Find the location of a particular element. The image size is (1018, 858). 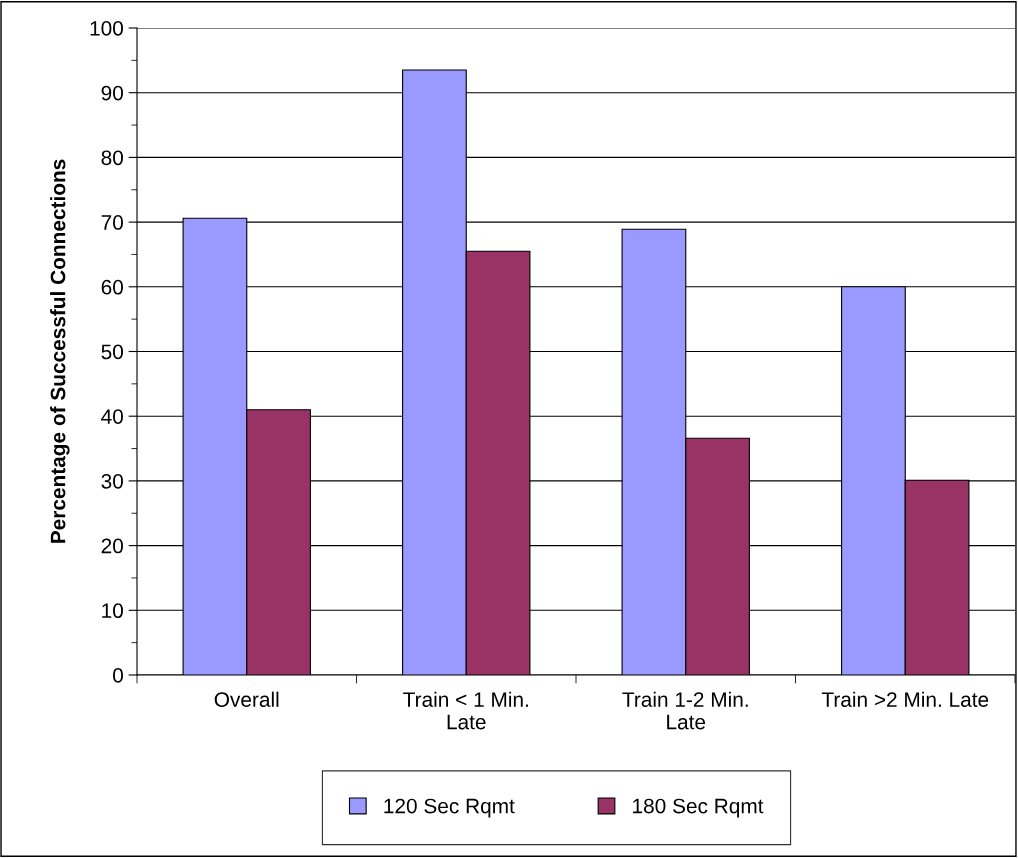

legend-label: 120 Sec Rqmt is located at coordinates (449, 808).